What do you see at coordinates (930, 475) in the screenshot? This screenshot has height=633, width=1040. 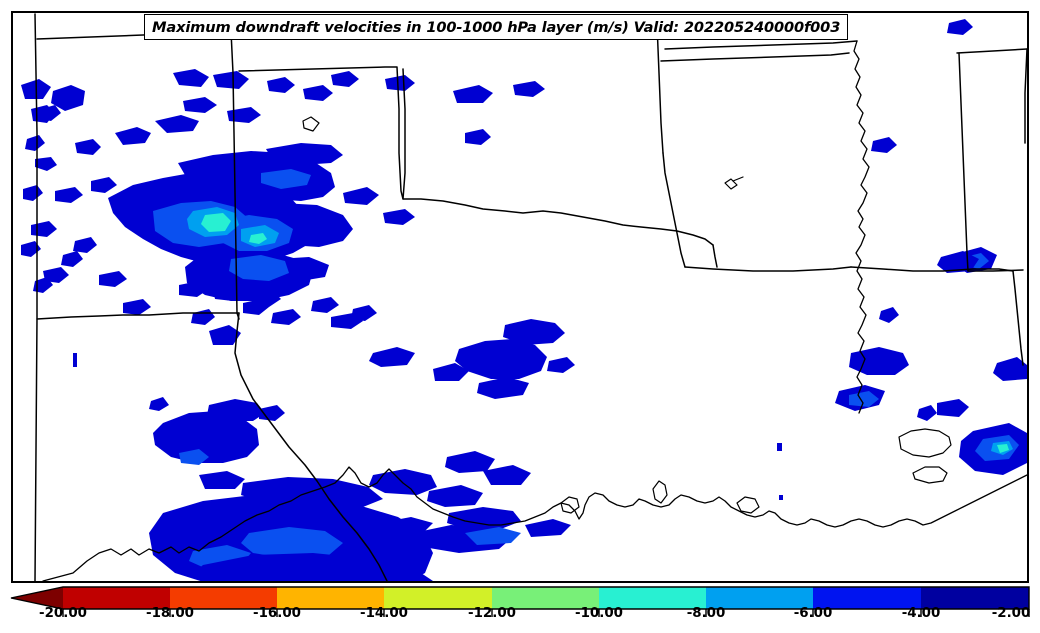 I see `lake-pontchartrain` at bounding box center [930, 475].